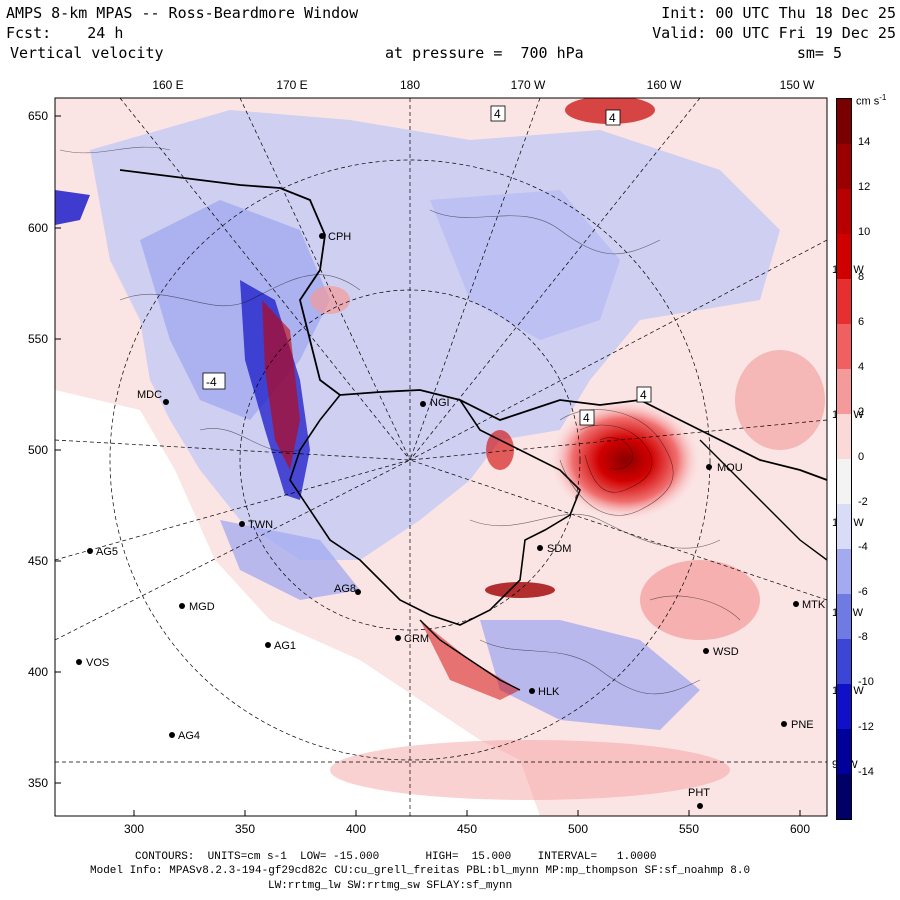 Image resolution: width=900 pixels, height=900 pixels. I want to click on station-label: MOU, so click(730, 468).